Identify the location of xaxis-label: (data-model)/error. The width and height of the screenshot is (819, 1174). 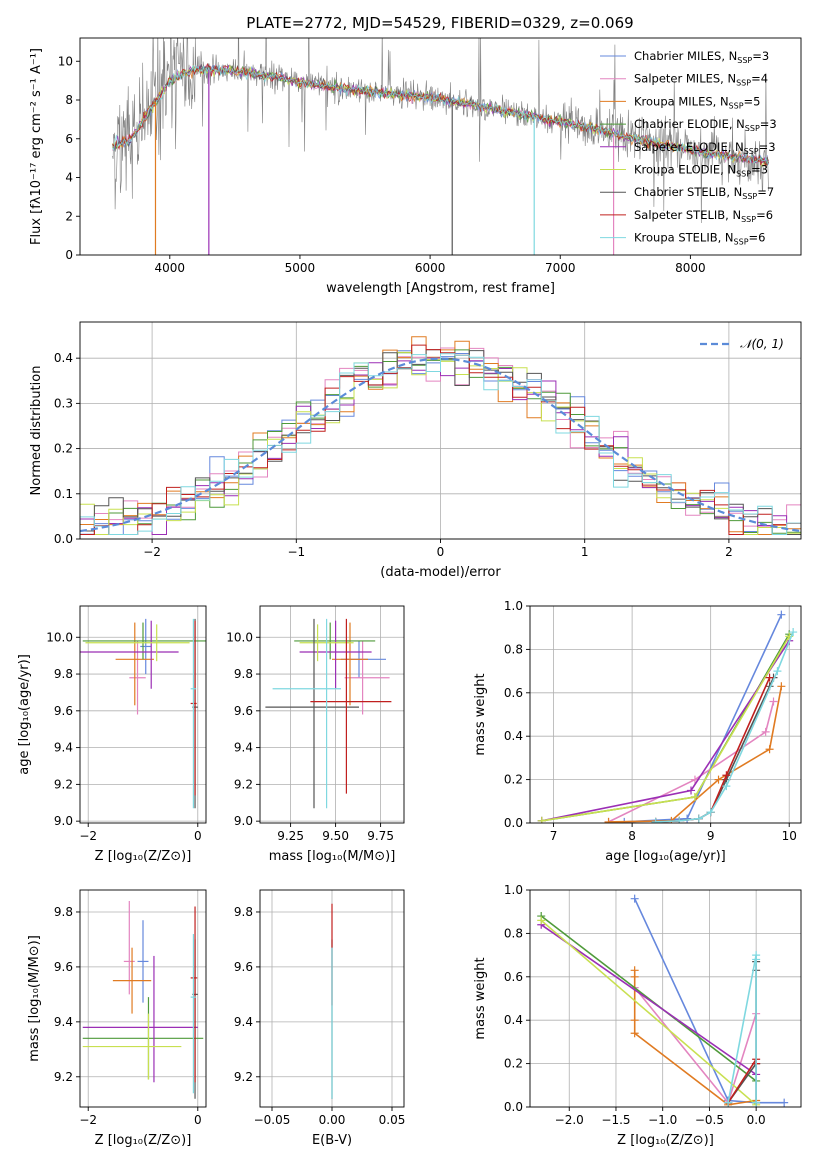
(440, 572).